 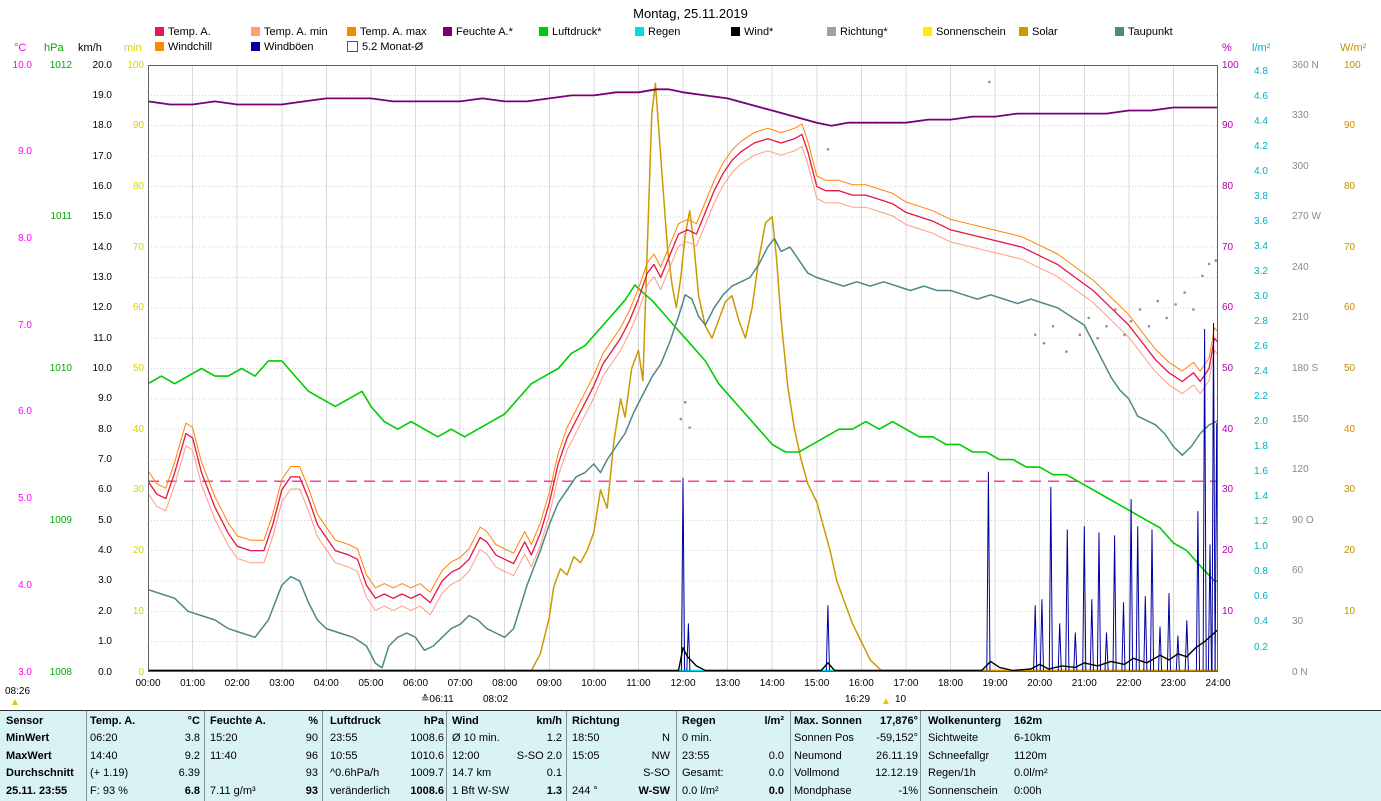 I want to click on tick-kmh-19-0: 19.0, so click(x=102, y=95).